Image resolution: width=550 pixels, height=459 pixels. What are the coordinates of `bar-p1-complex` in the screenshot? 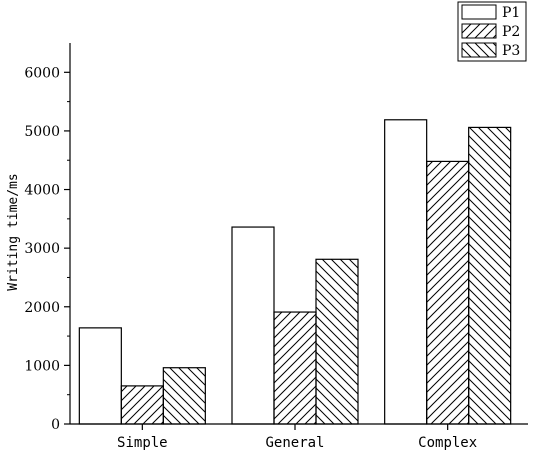 It's located at (406, 272).